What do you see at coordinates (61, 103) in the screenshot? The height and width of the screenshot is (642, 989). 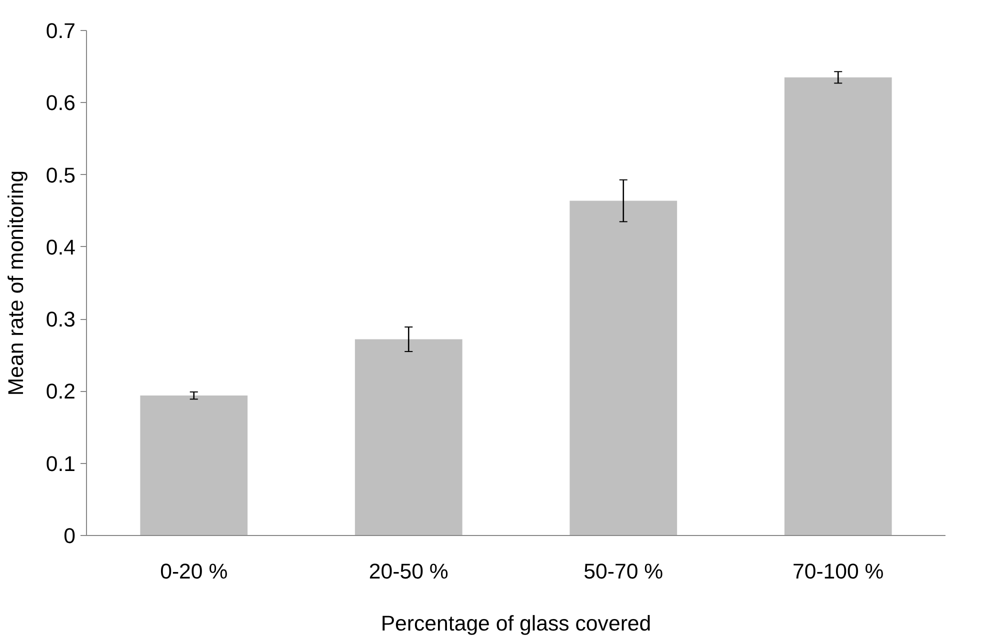 I see `y-tick-label: 0.6` at bounding box center [61, 103].